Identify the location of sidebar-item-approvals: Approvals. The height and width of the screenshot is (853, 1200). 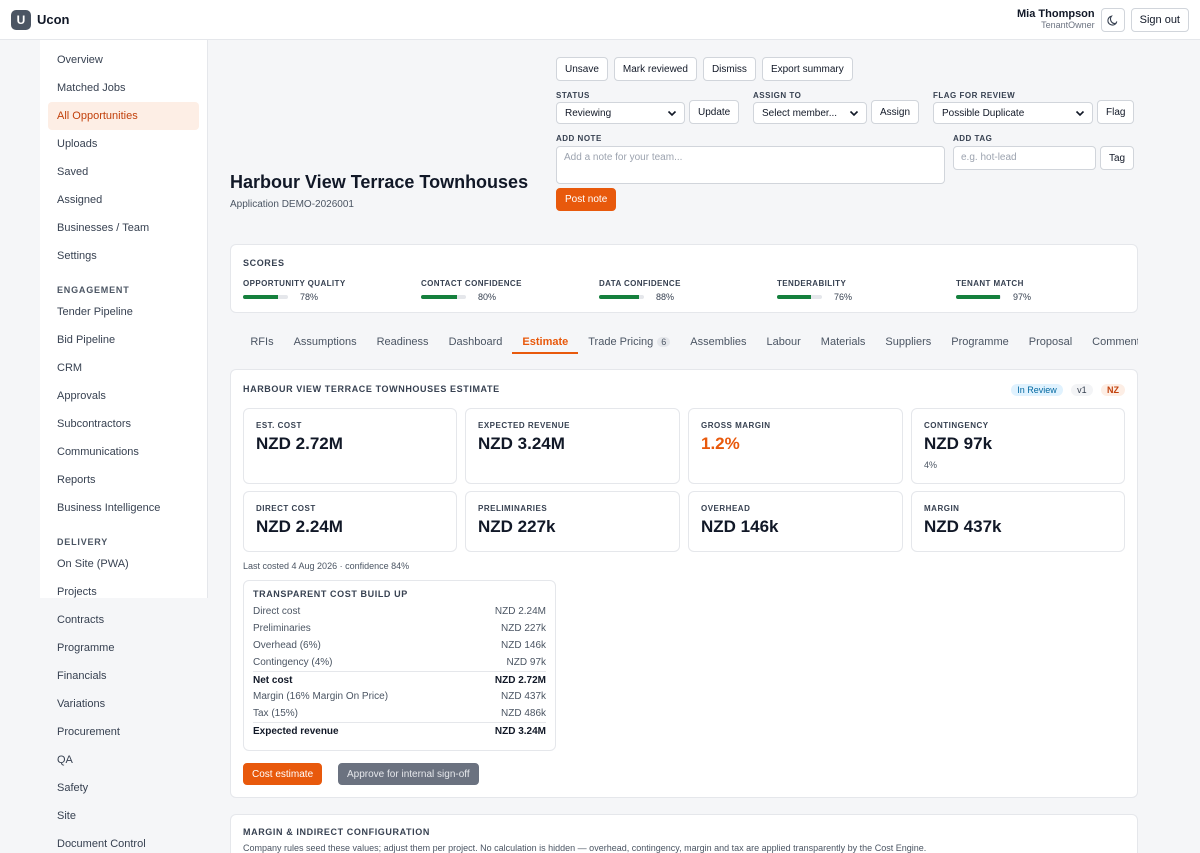
(81, 396).